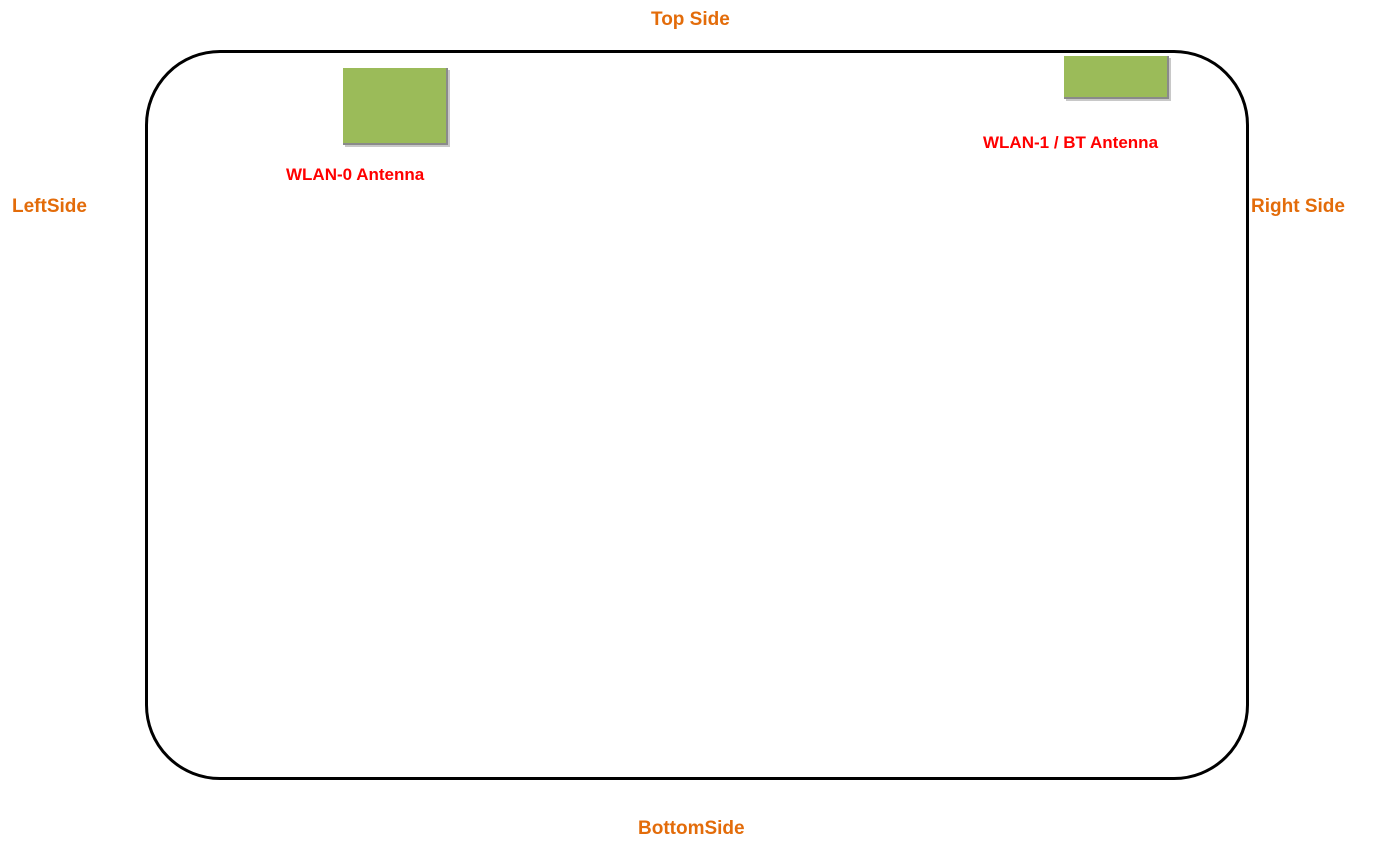 The height and width of the screenshot is (842, 1386). I want to click on wlan0-antenna-label: WLAN-0 Antenna, so click(355, 174).